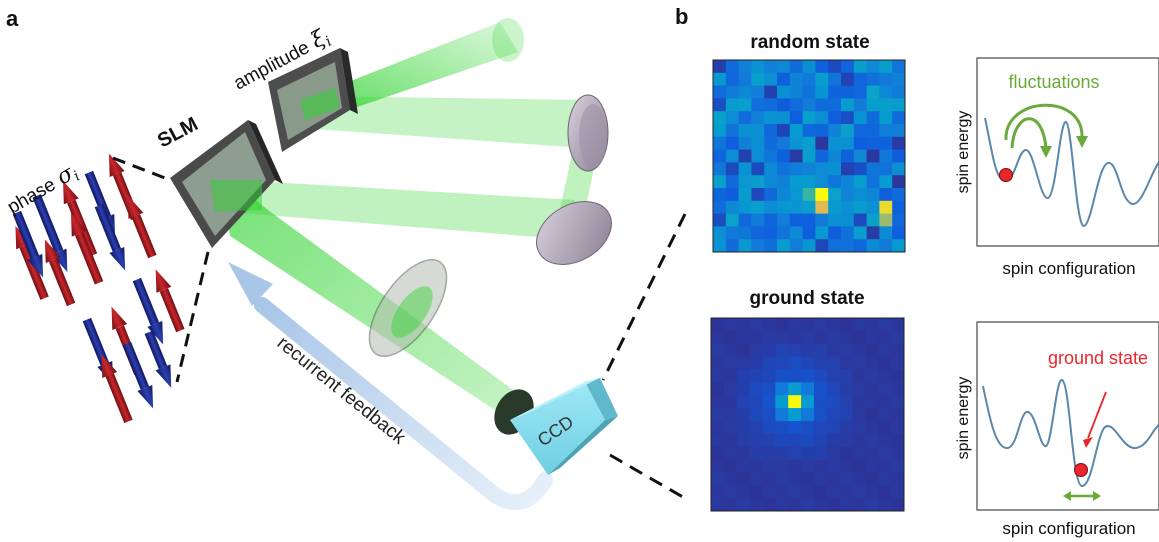  Describe the element at coordinates (142, 227) in the screenshot. I see `spin-up-arrow` at that location.